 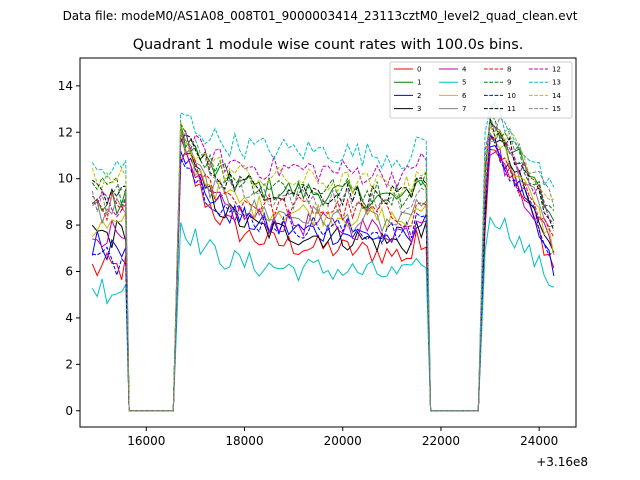 I want to click on y-tick-label: 10, so click(x=65, y=179).